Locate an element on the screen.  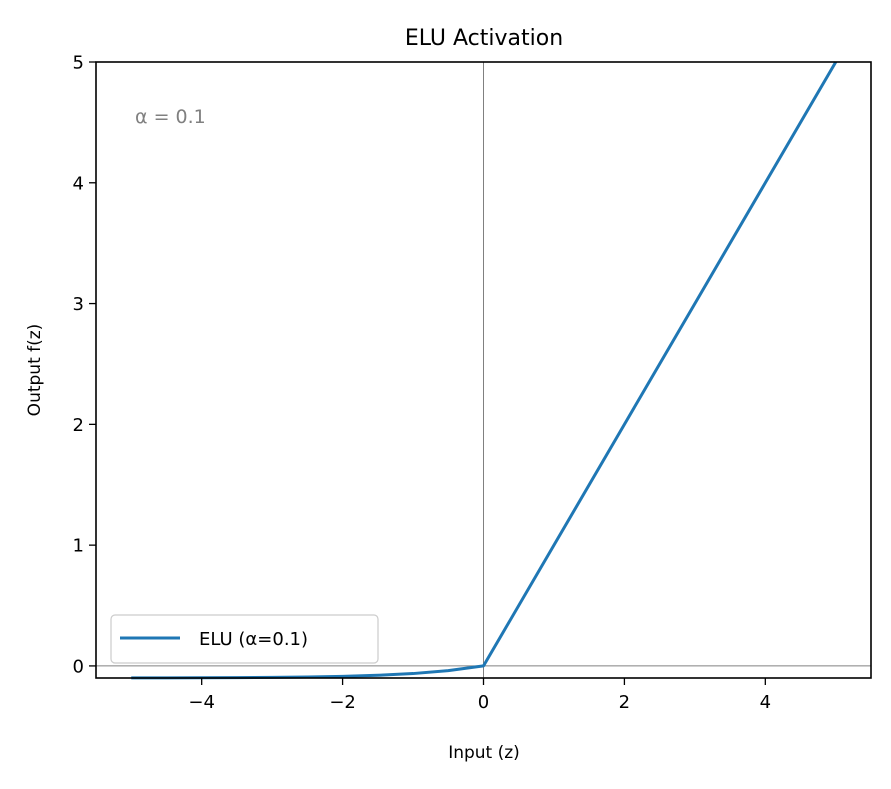
y-tick-label: 1 is located at coordinates (78, 546).